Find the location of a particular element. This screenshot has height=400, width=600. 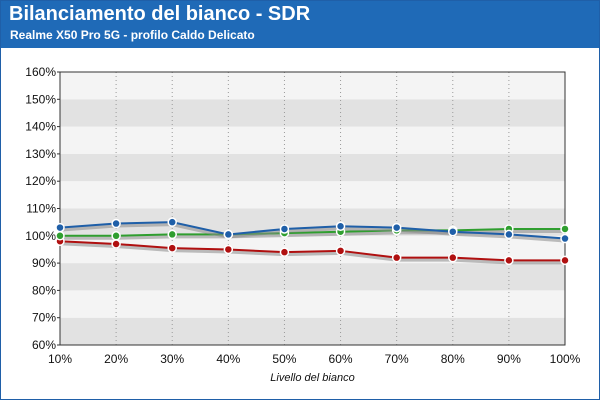

y-tick-label: 60% is located at coordinates (44, 345).